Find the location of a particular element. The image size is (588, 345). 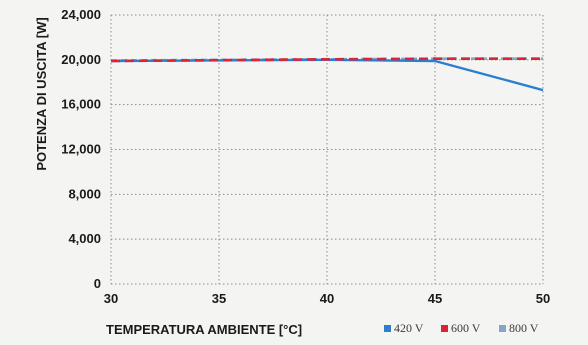

y-tick-label: 8,000 is located at coordinates (84, 193).